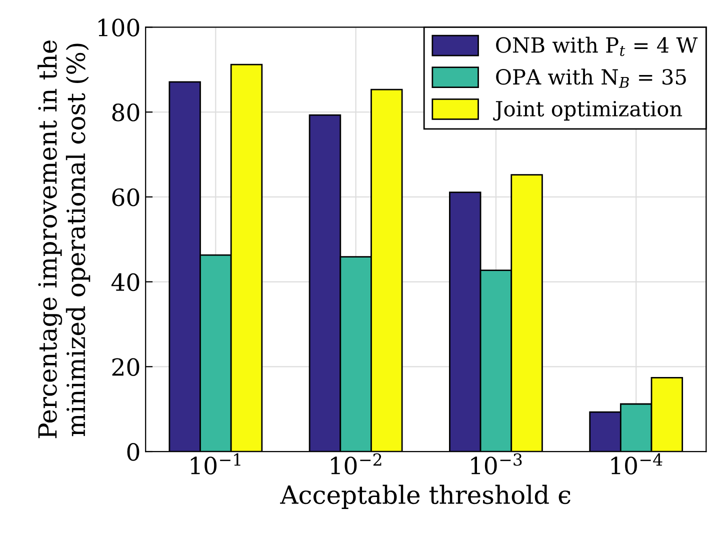 This screenshot has height=544, width=728. Describe the element at coordinates (126, 113) in the screenshot. I see `y-tick-label: 80` at that location.